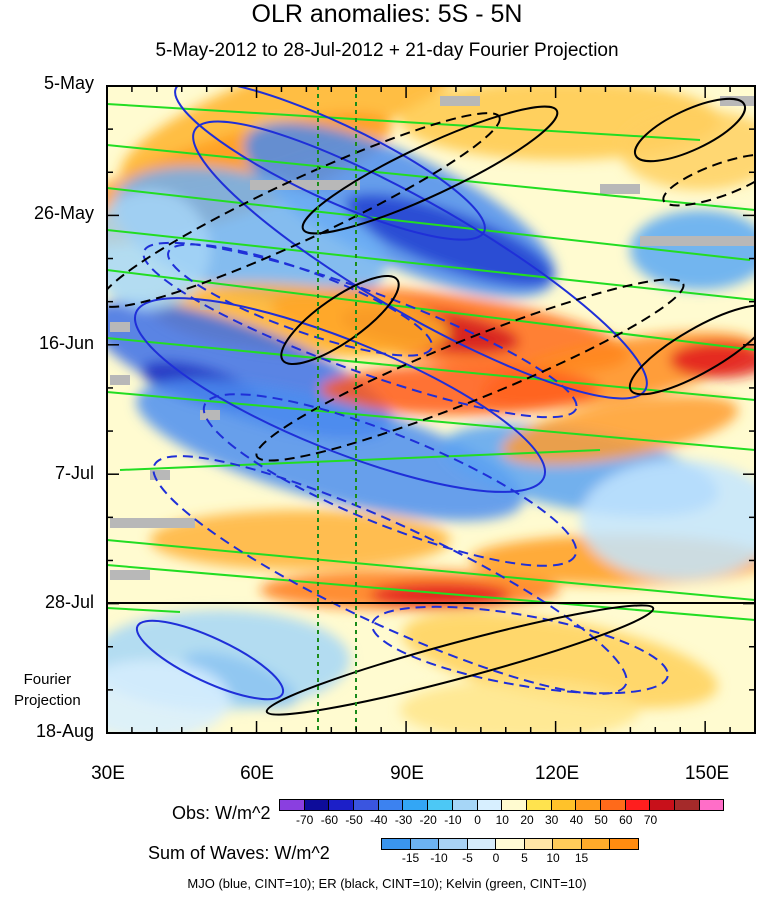 The height and width of the screenshot is (899, 774). What do you see at coordinates (557, 773) in the screenshot?
I see `x-tick-label: 120E` at bounding box center [557, 773].